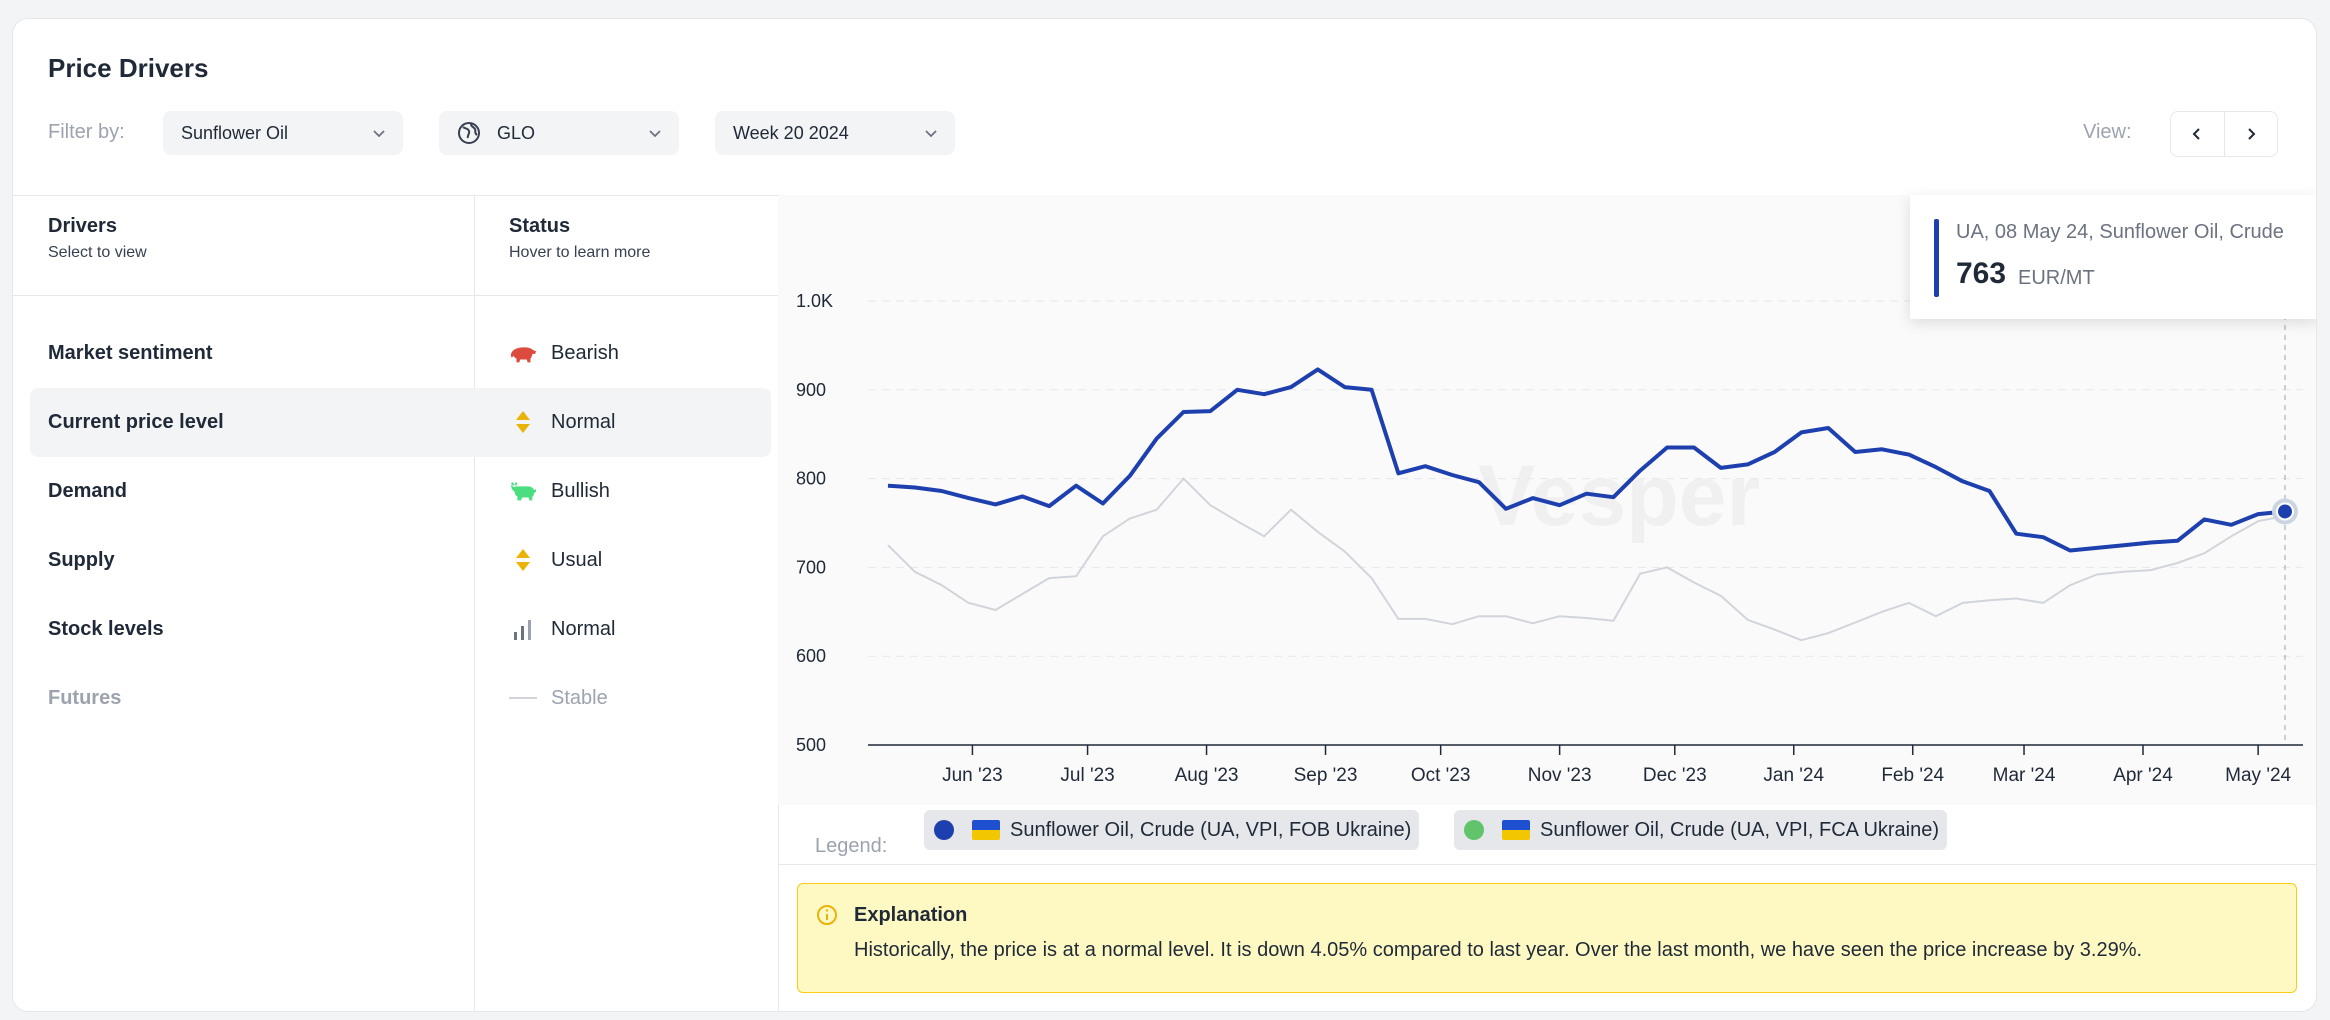  Describe the element at coordinates (1586, 559) in the screenshot. I see `series-line-fob` at that location.